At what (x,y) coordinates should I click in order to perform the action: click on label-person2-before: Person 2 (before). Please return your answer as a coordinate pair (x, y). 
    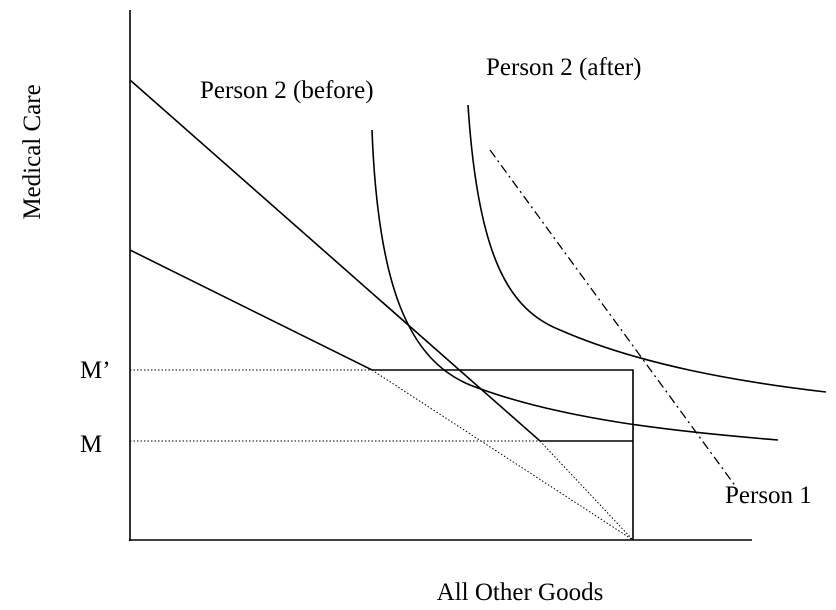
    Looking at the image, I should click on (287, 90).